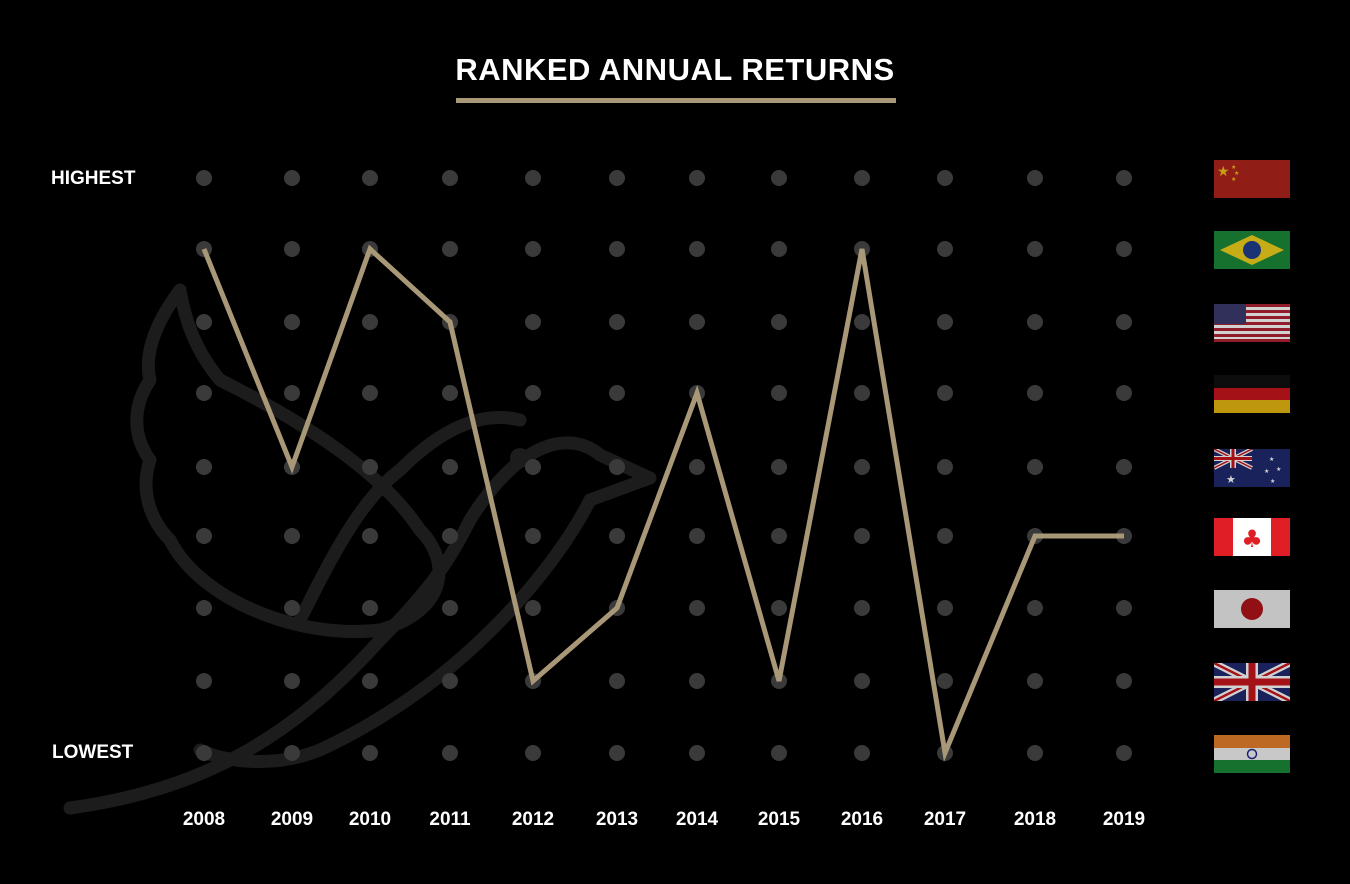 This screenshot has width=1350, height=884. I want to click on x-tick-label: 2017, so click(945, 819).